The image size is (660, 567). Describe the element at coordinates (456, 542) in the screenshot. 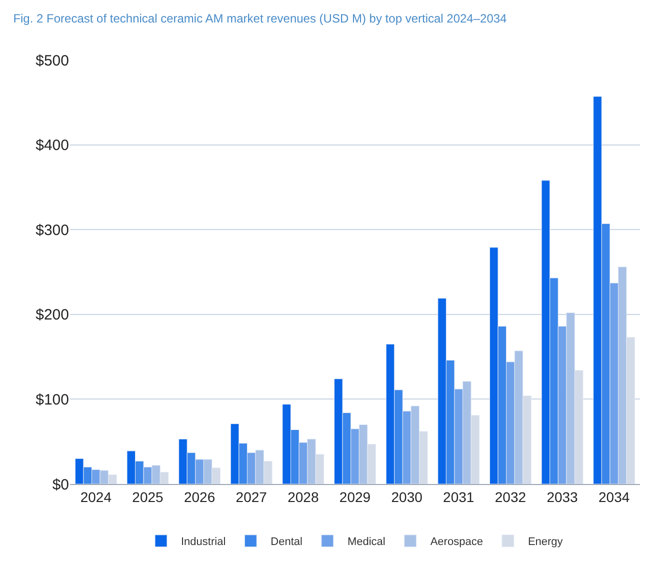

I see `legend-label: Aerospace` at that location.